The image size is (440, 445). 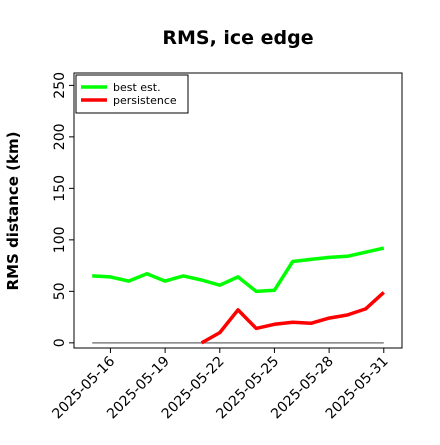 I want to click on series-line-persistence, so click(x=292, y=318).